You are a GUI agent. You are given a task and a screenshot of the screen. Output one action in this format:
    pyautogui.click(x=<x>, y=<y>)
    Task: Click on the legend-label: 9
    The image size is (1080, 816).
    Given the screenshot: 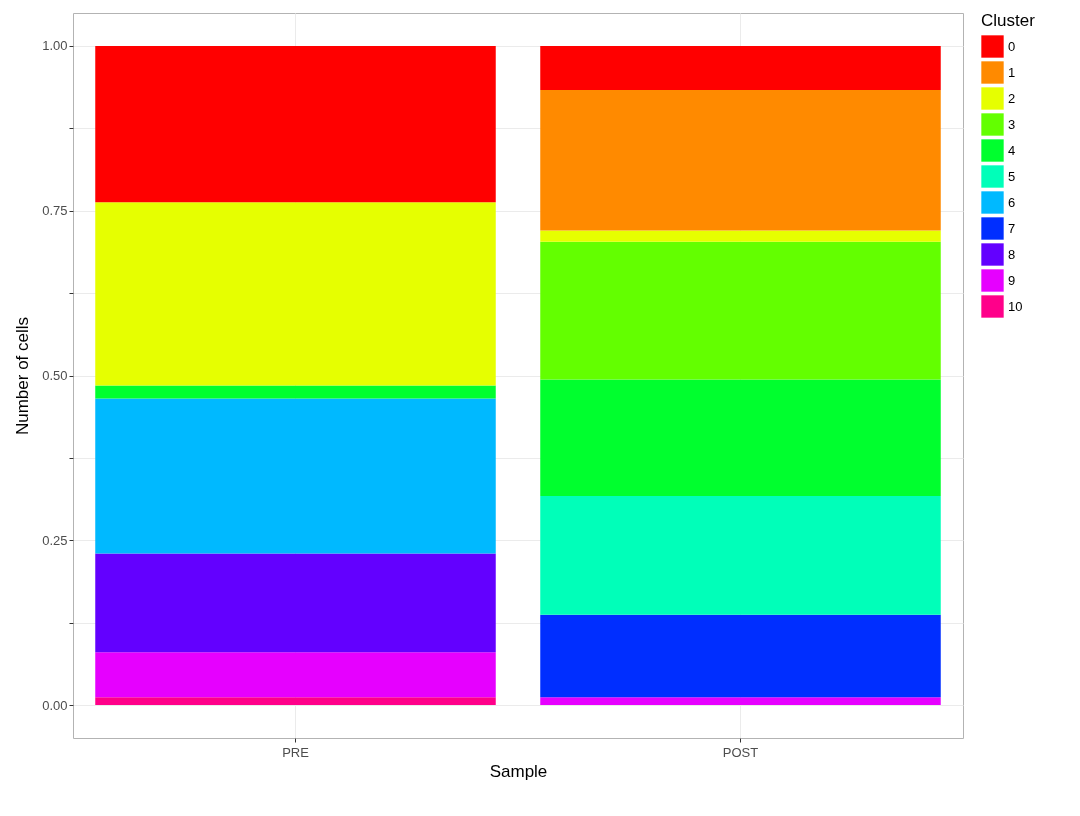 What is the action you would take?
    pyautogui.click(x=1012, y=280)
    